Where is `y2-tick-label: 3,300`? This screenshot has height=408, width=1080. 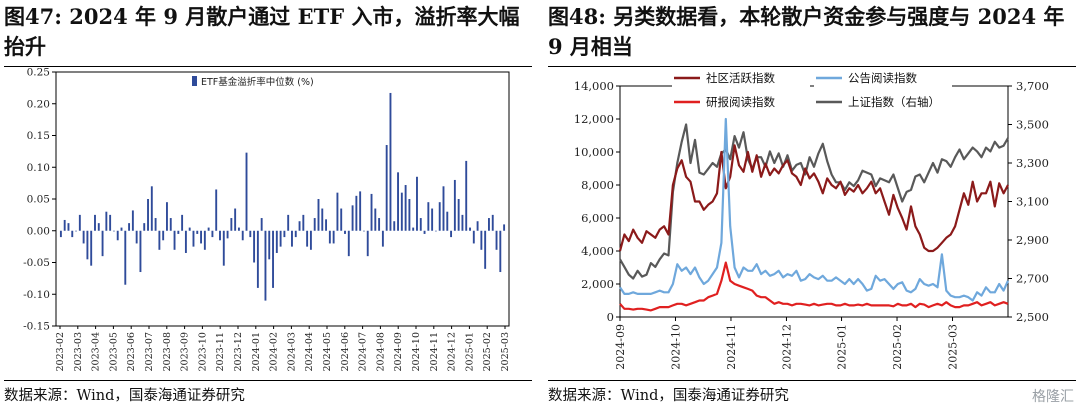 y2-tick-label: 3,300 is located at coordinates (1032, 163).